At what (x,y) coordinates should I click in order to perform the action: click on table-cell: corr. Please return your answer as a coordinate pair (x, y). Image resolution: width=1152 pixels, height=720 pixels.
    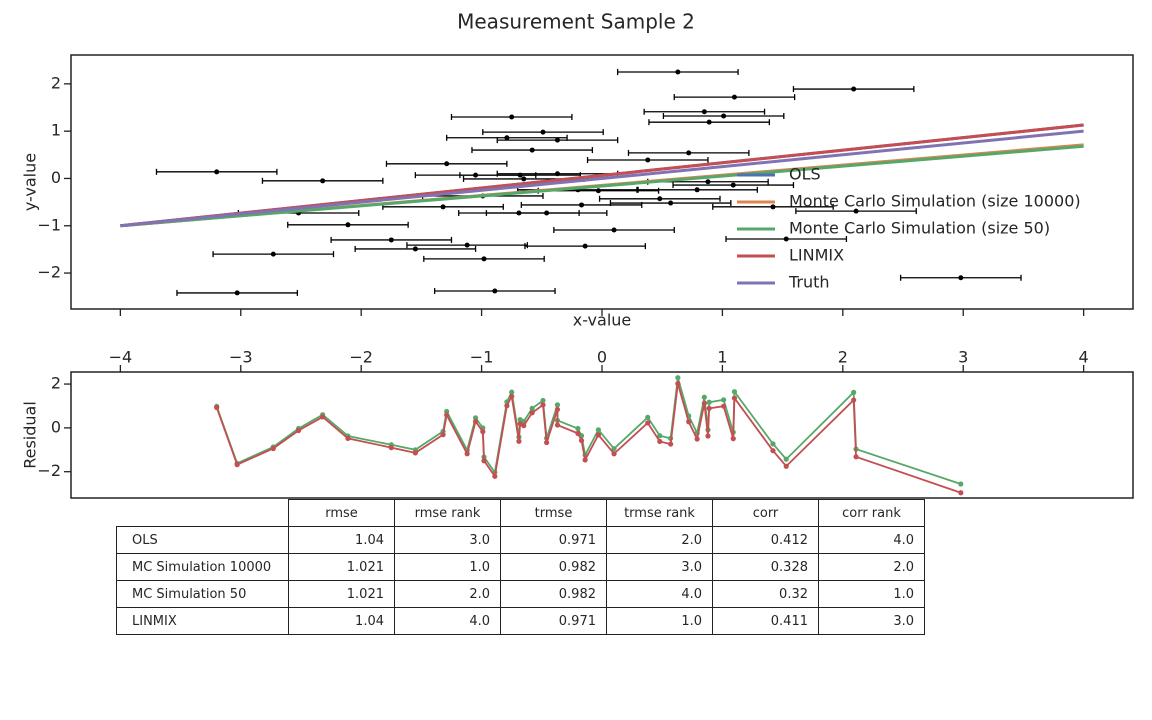
    Looking at the image, I should click on (765, 513).